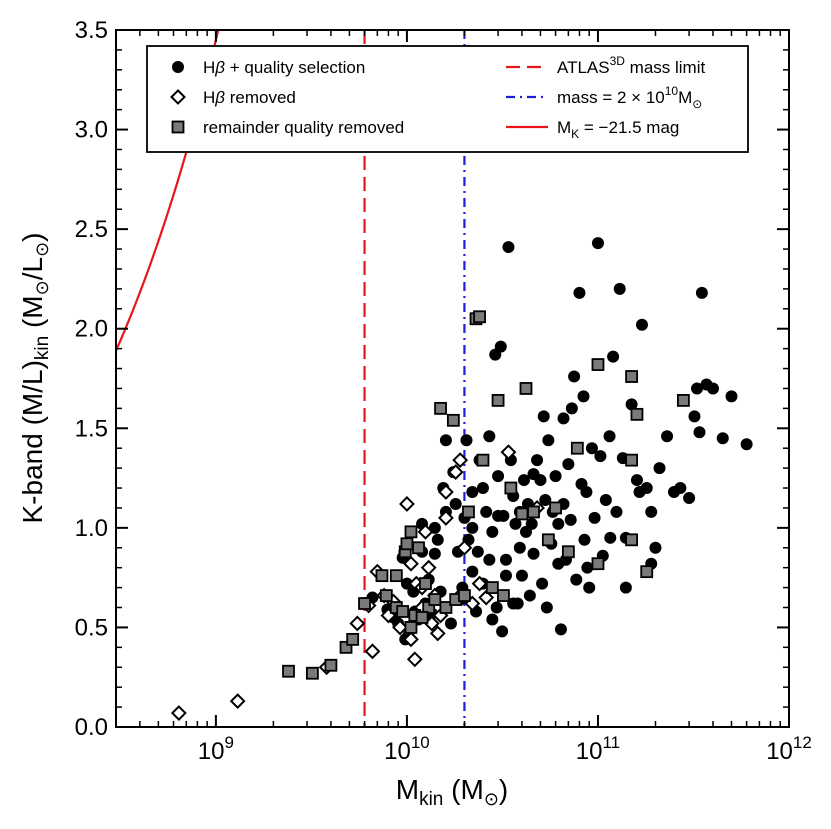  I want to click on legend-label: ATLAS3D mass limit, so click(631, 65).